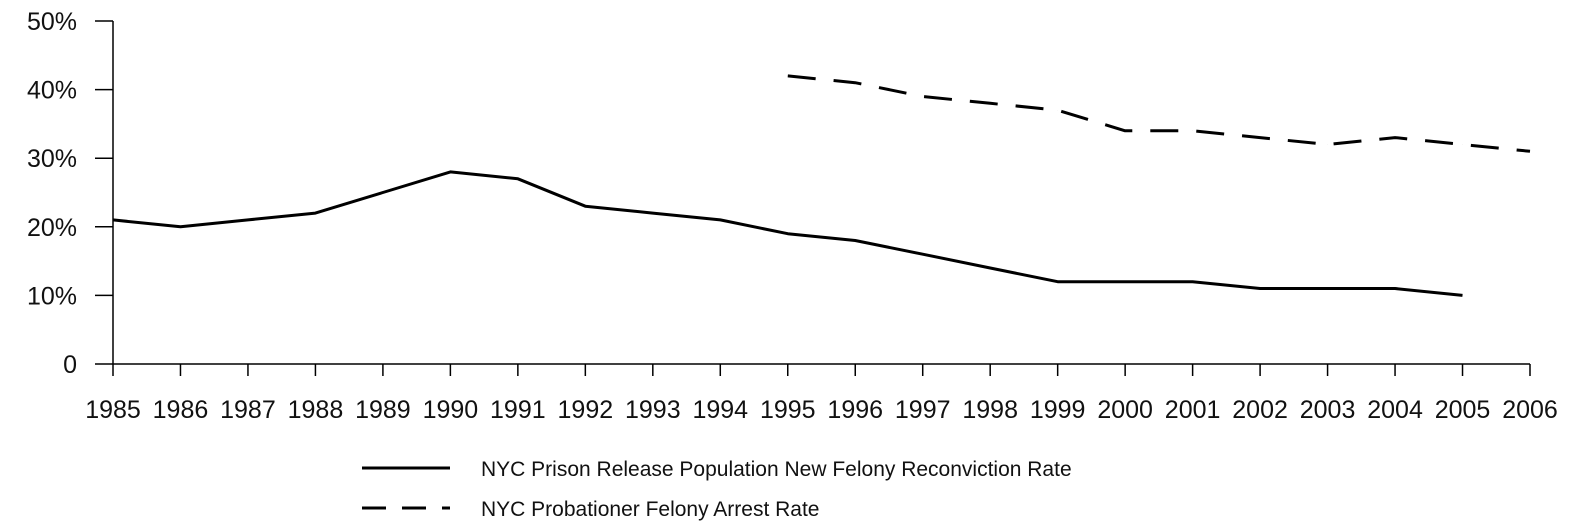 This screenshot has height=532, width=1593. I want to click on y-tick-label: 10%, so click(52, 296).